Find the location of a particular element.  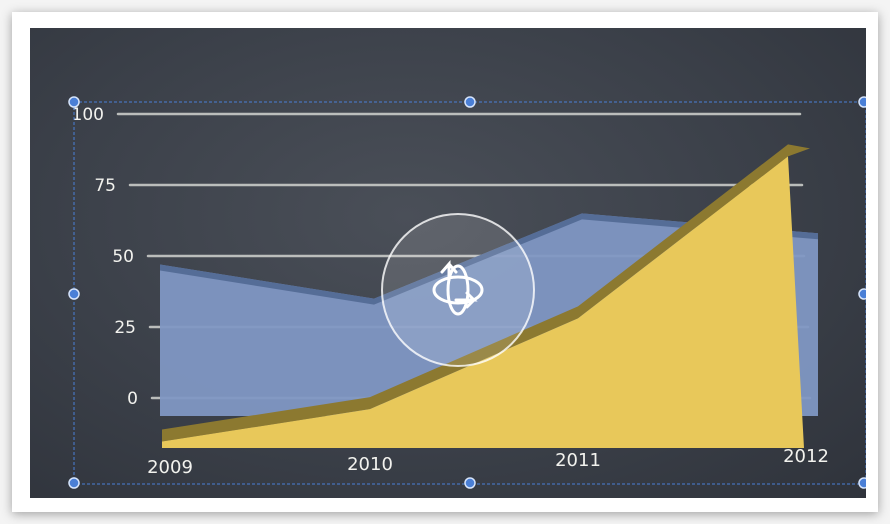

x-tick-label: 2010 is located at coordinates (370, 464).